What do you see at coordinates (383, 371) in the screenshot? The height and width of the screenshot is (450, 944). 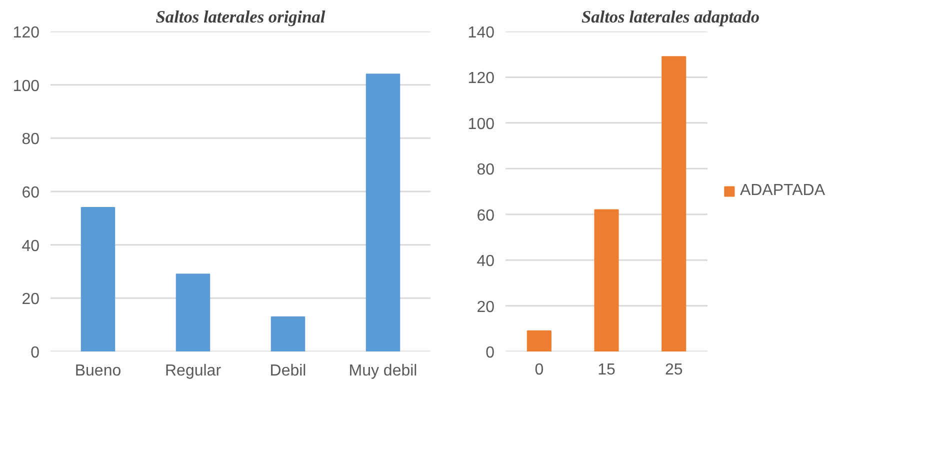 I see `x-tick-label: Muy debil` at bounding box center [383, 371].